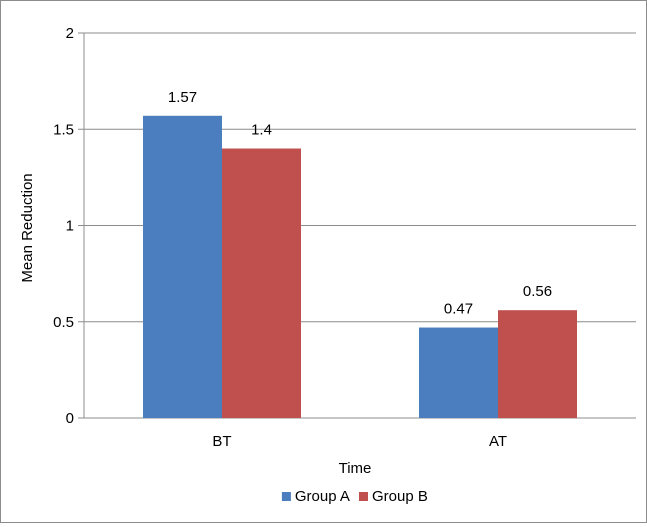  I want to click on x-axis-ticks: BT AT, so click(359, 441).